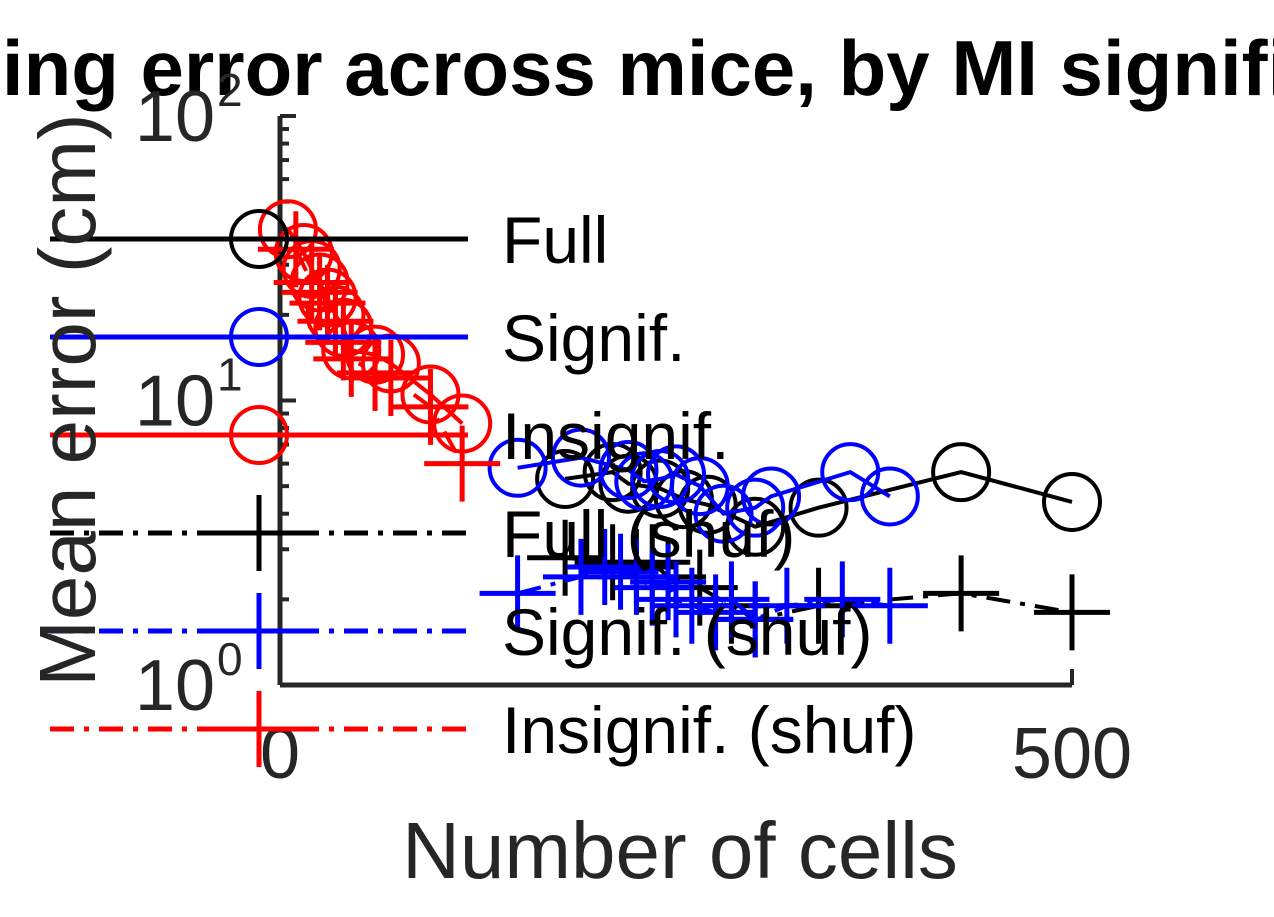 The image size is (1274, 917). I want to click on legend-label: Insignif. (shuf), so click(709, 730).